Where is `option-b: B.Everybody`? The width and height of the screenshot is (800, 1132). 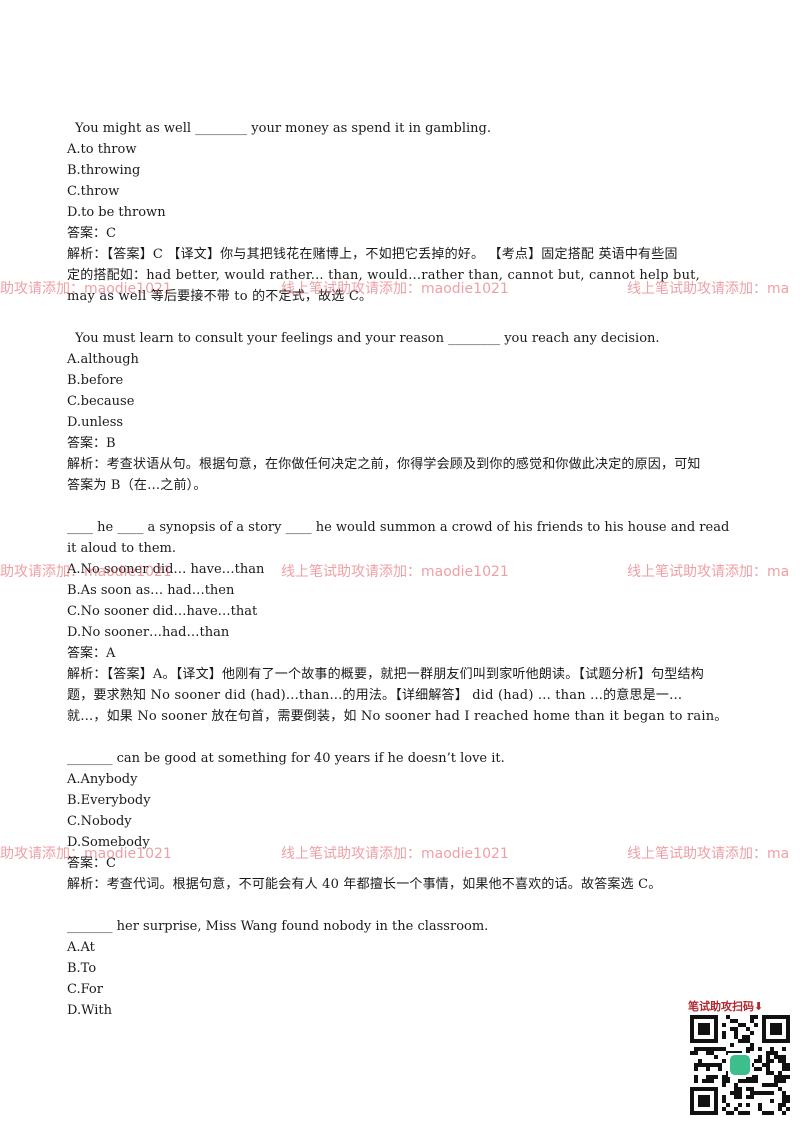 option-b: B.Everybody is located at coordinates (109, 800).